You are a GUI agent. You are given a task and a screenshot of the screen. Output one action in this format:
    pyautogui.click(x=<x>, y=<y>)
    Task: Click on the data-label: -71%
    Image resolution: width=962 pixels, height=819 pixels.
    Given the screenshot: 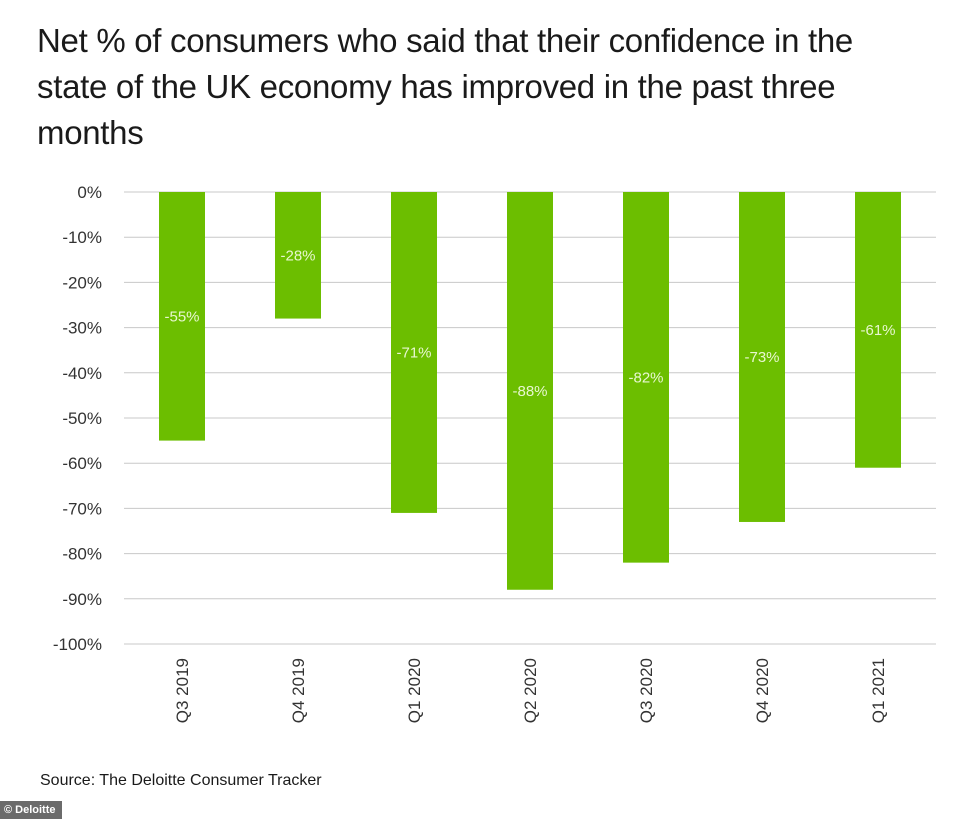 What is the action you would take?
    pyautogui.click(x=413, y=352)
    